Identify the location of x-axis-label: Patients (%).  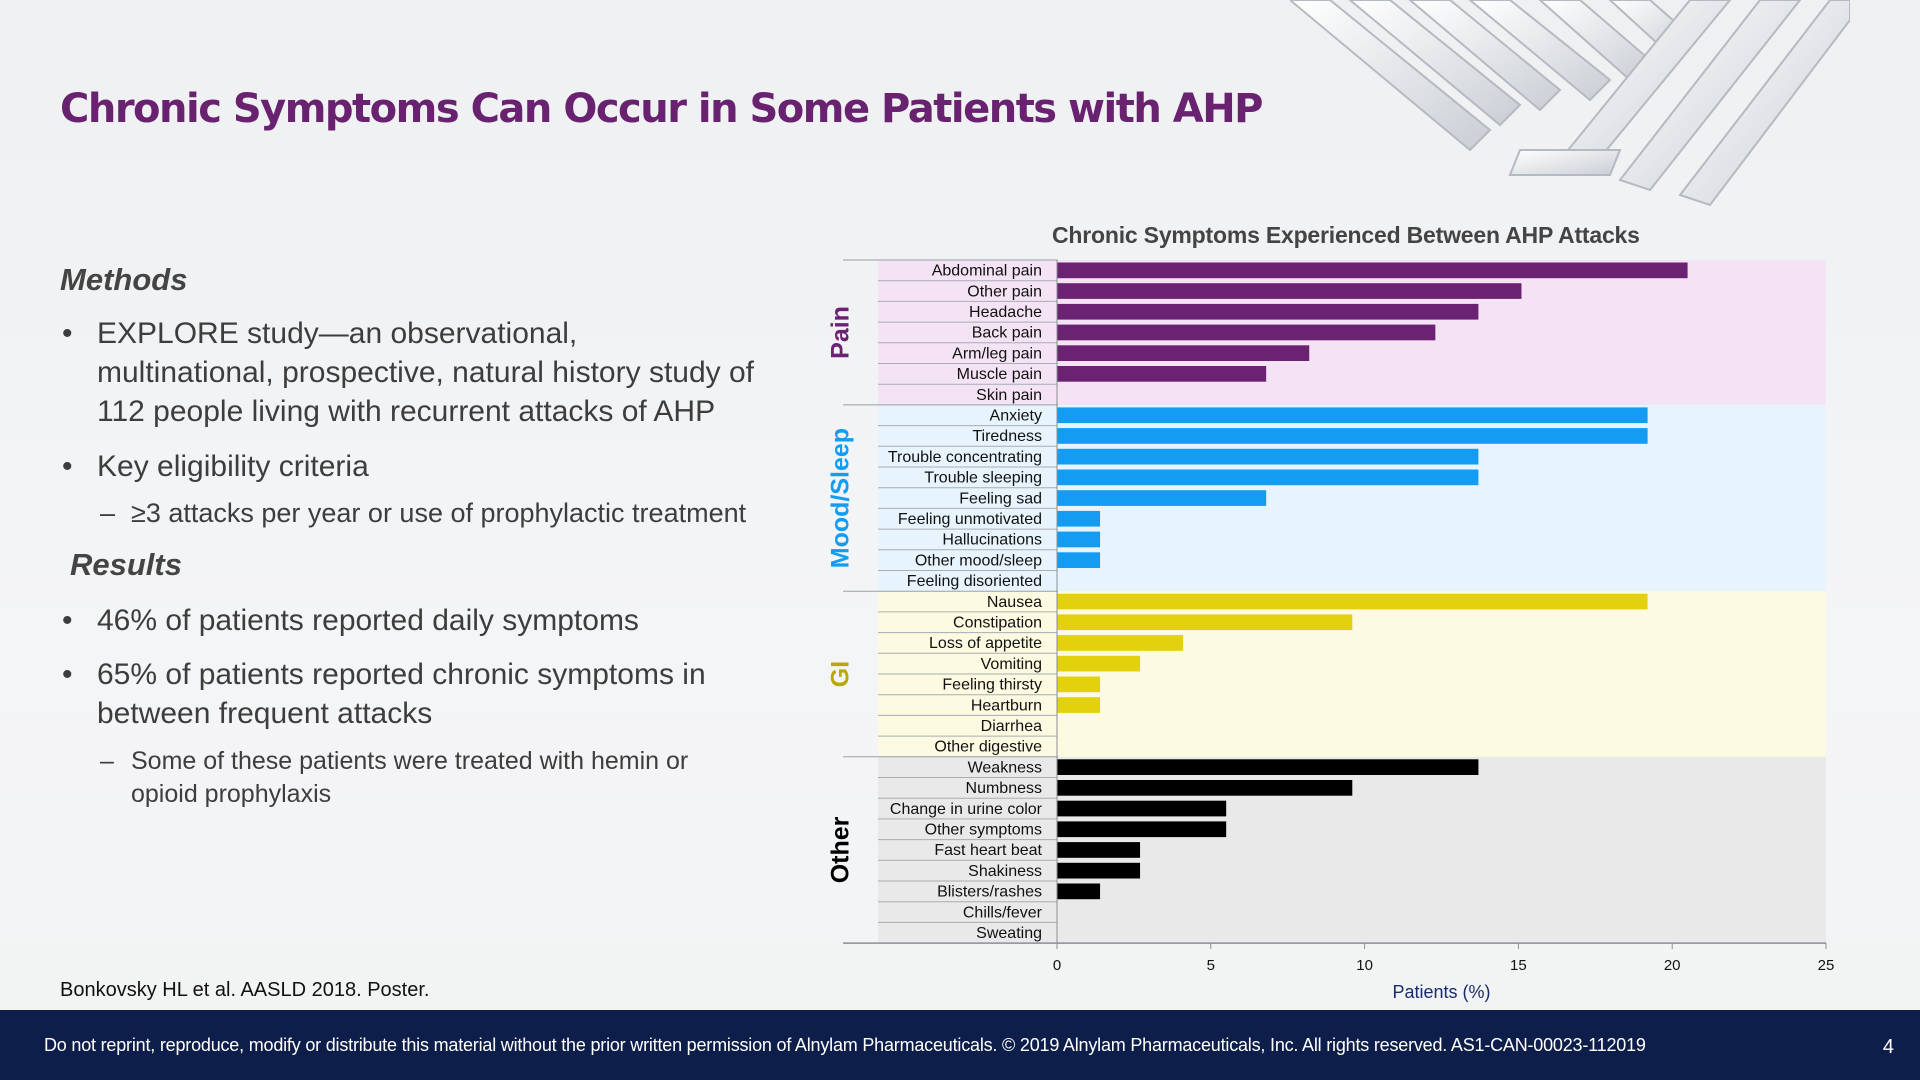
(1441, 992).